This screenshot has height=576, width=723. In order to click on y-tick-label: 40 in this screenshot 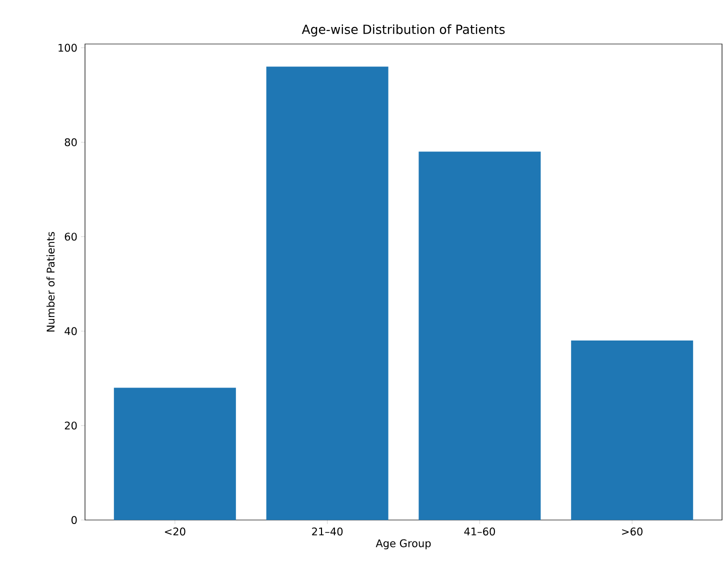, I will do `click(70, 331)`.